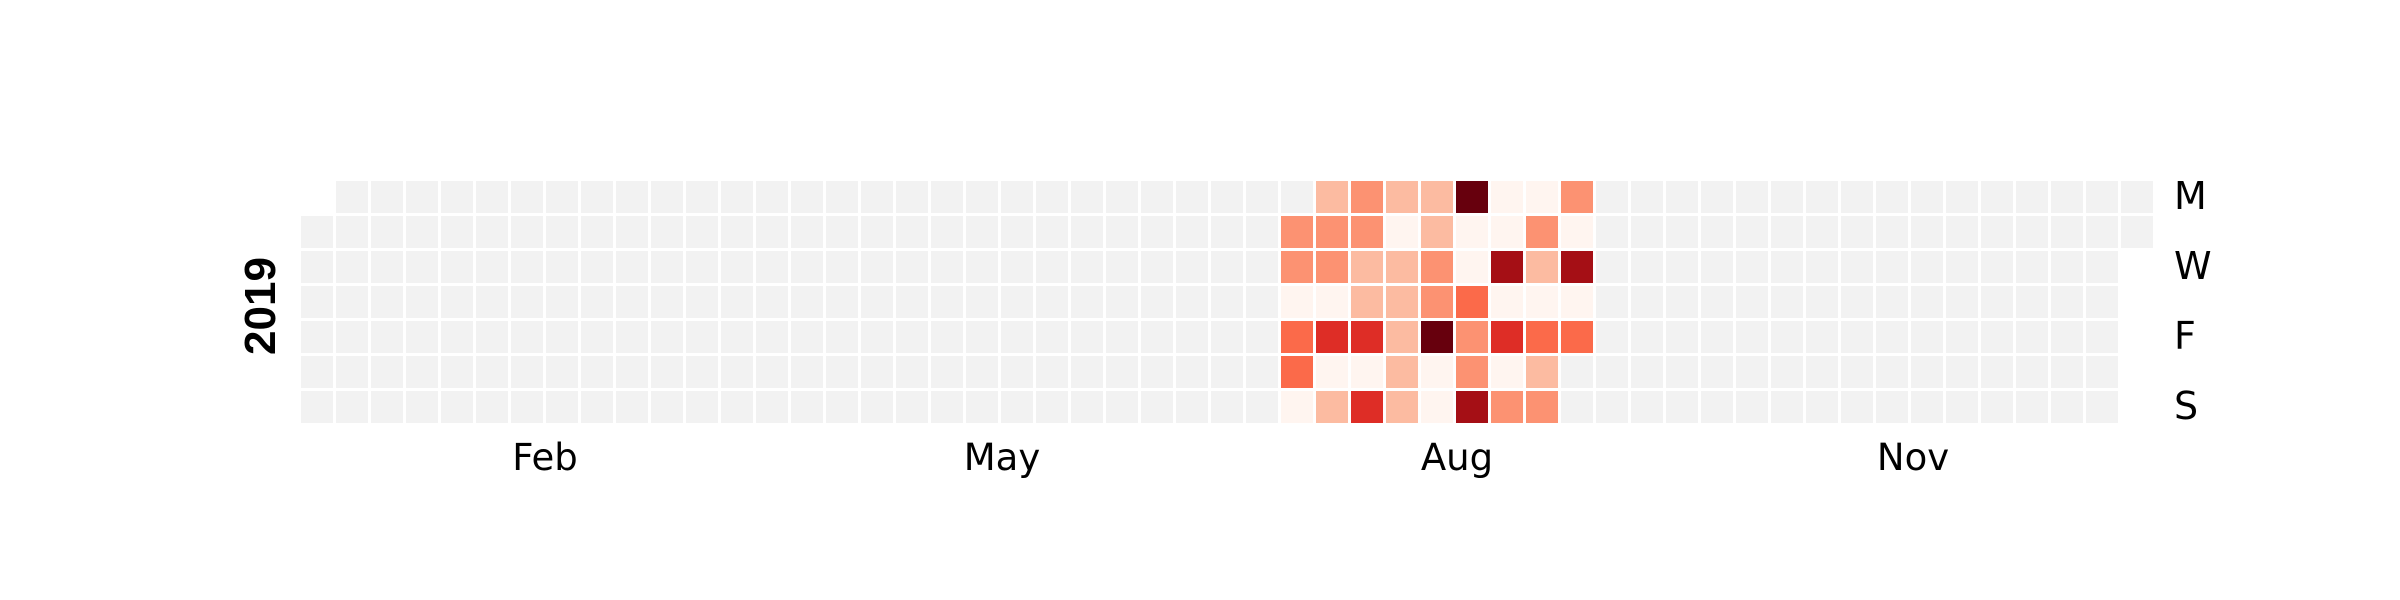 The width and height of the screenshot is (2400, 600). What do you see at coordinates (1913, 457) in the screenshot?
I see `month-label: Nov` at bounding box center [1913, 457].